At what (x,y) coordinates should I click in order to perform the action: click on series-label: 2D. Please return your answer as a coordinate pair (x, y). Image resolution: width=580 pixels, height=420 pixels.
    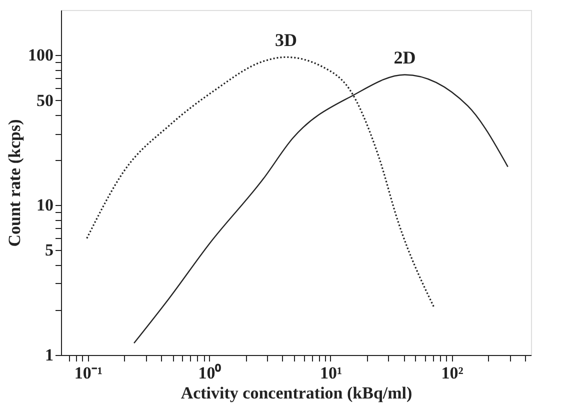
    Looking at the image, I should click on (405, 58).